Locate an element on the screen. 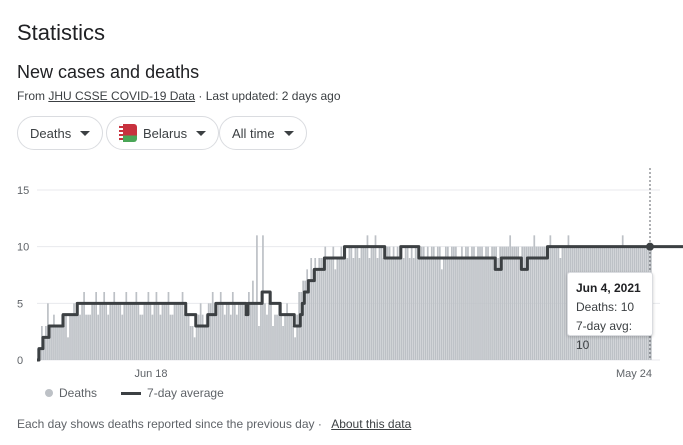 This screenshot has width=683, height=445. region-label: Belarus is located at coordinates (165, 133).